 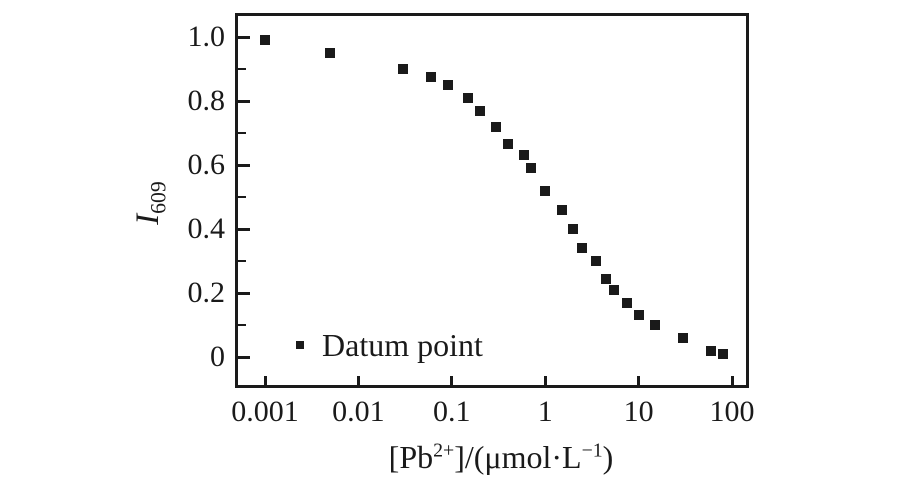 I want to click on y-axis-tick-label: 0.8, so click(x=206, y=100).